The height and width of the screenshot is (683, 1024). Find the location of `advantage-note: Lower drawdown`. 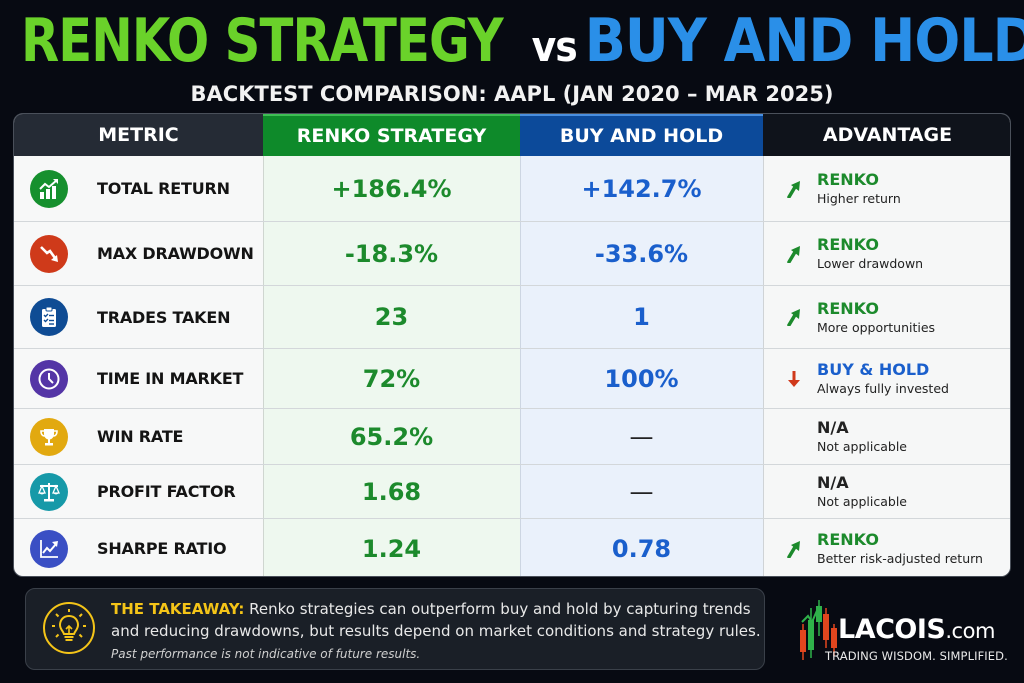

advantage-note: Lower drawdown is located at coordinates (870, 263).